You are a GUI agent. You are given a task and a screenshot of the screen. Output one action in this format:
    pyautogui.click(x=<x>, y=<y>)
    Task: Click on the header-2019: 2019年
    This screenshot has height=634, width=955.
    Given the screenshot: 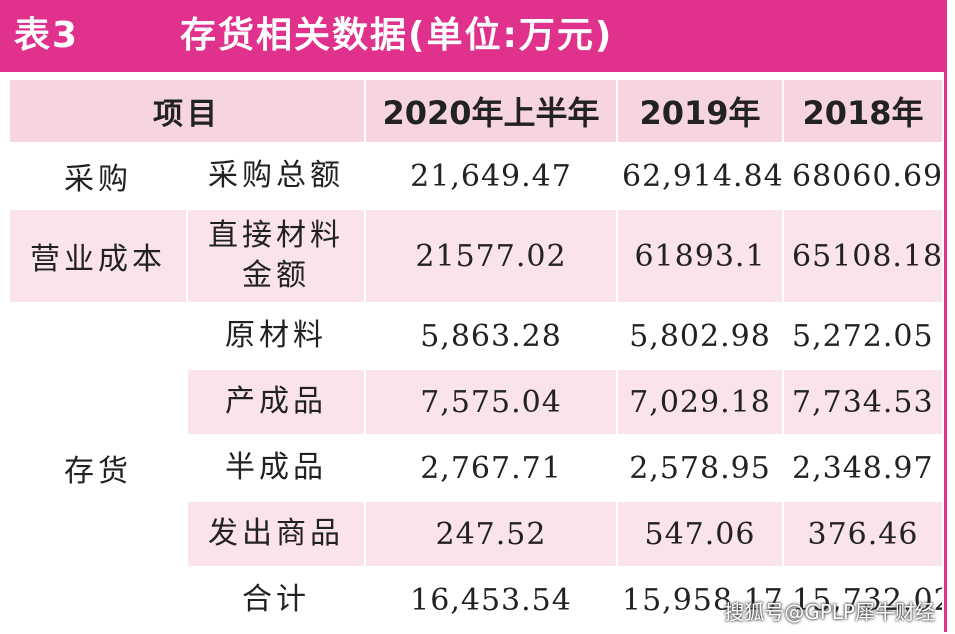 What is the action you would take?
    pyautogui.click(x=700, y=111)
    